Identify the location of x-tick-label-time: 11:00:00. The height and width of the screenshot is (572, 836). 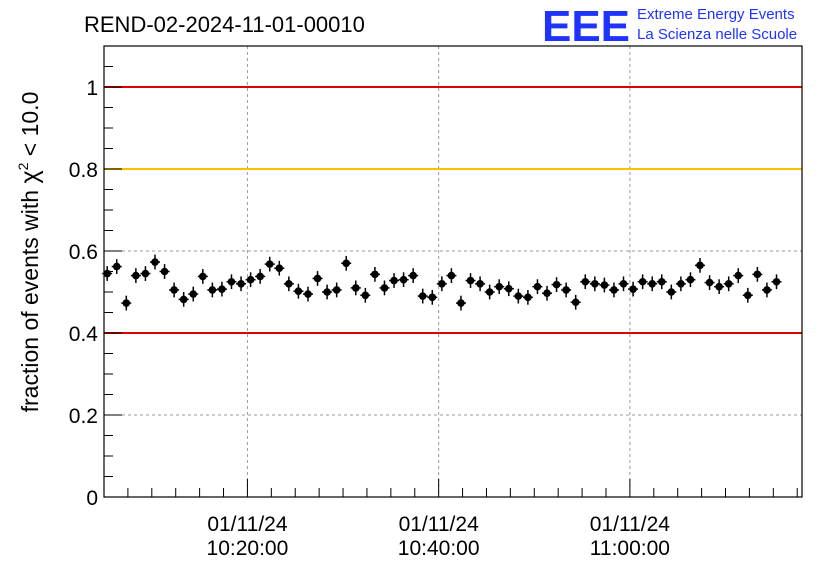
(630, 548).